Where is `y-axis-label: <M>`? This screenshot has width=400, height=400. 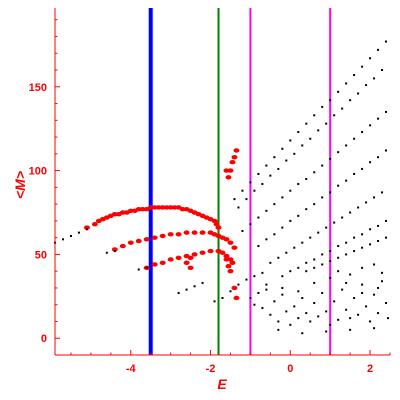
y-axis-label: <M> is located at coordinates (20, 185).